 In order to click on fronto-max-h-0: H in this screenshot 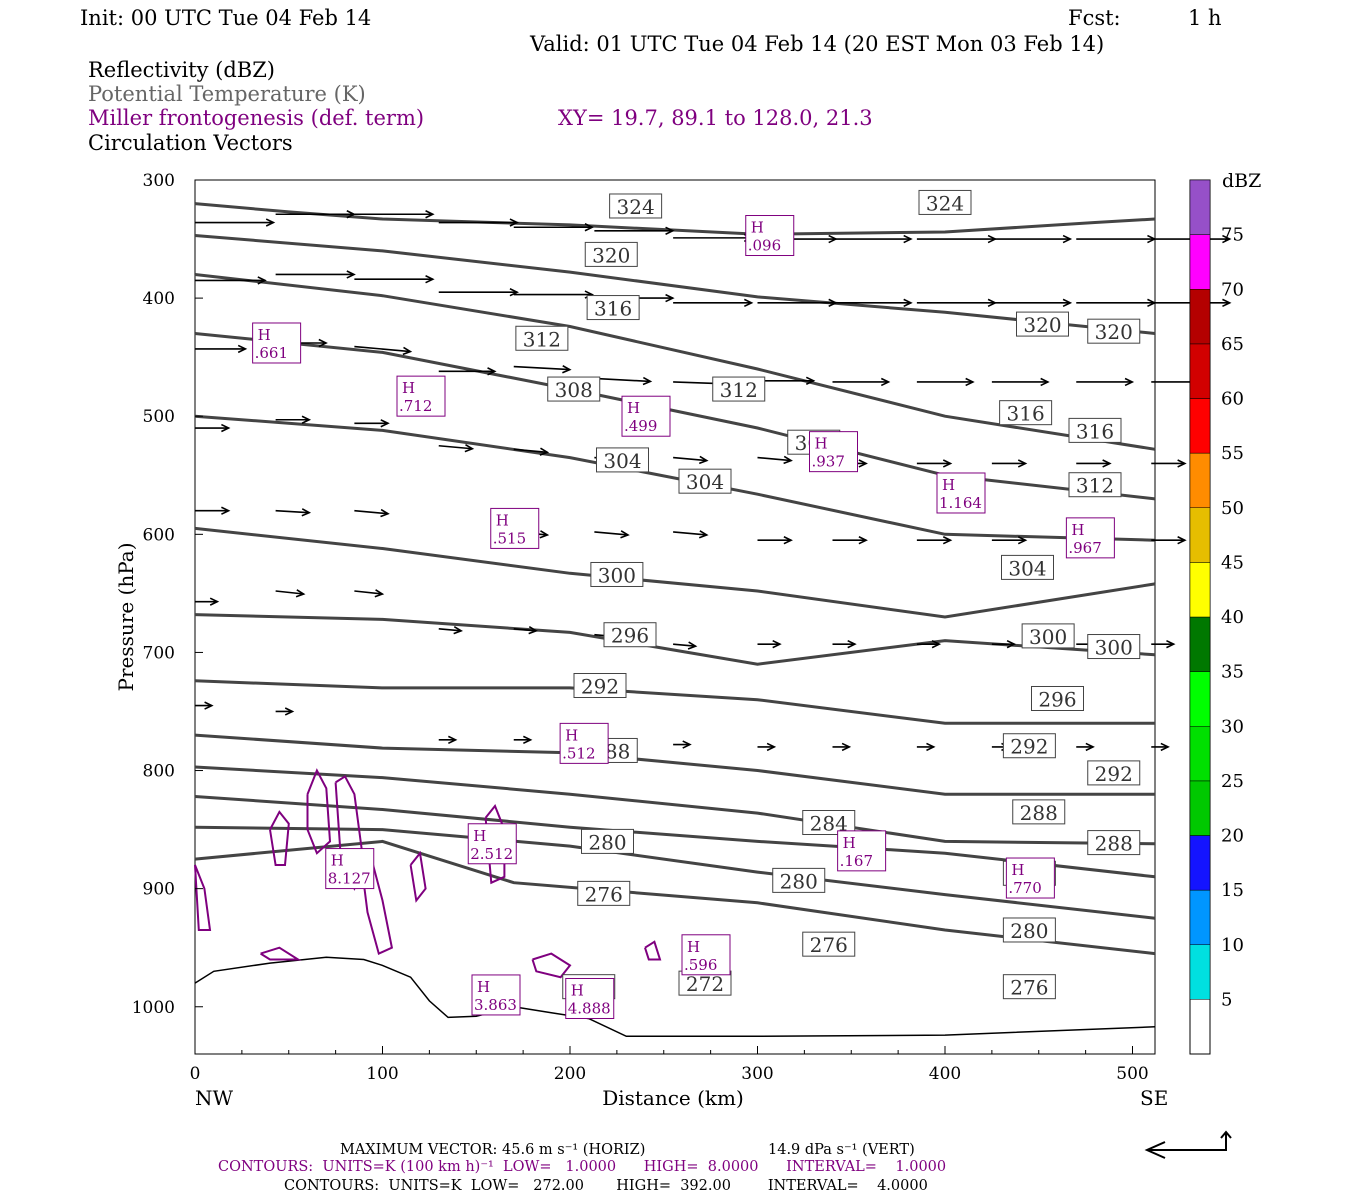, I will do `click(757, 228)`.